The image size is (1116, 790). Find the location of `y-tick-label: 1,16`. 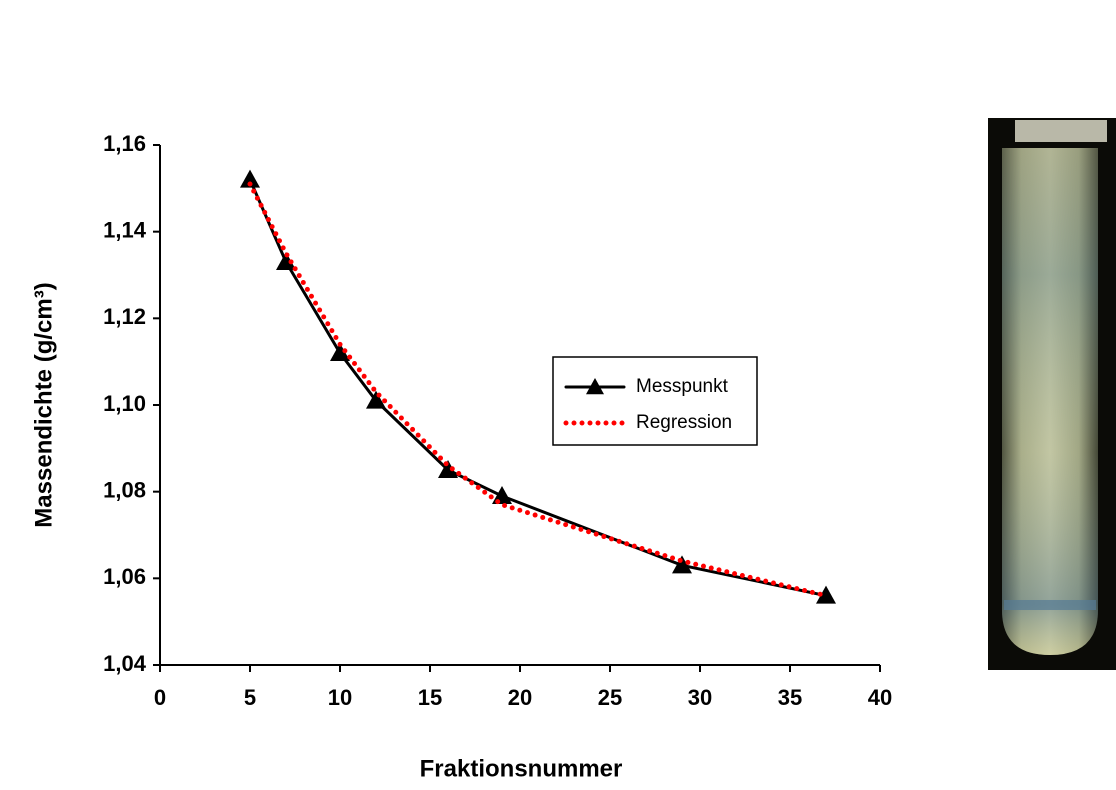

y-tick-label: 1,16 is located at coordinates (124, 143).